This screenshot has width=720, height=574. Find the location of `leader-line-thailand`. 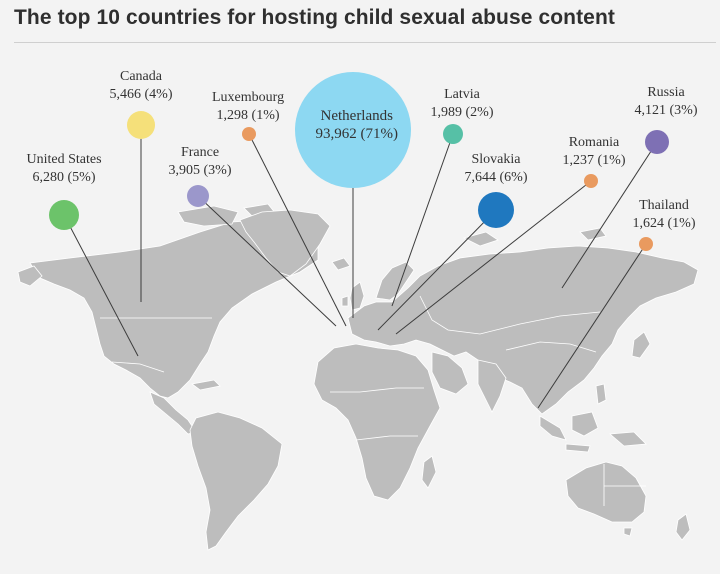

leader-line-thailand is located at coordinates (592, 326).